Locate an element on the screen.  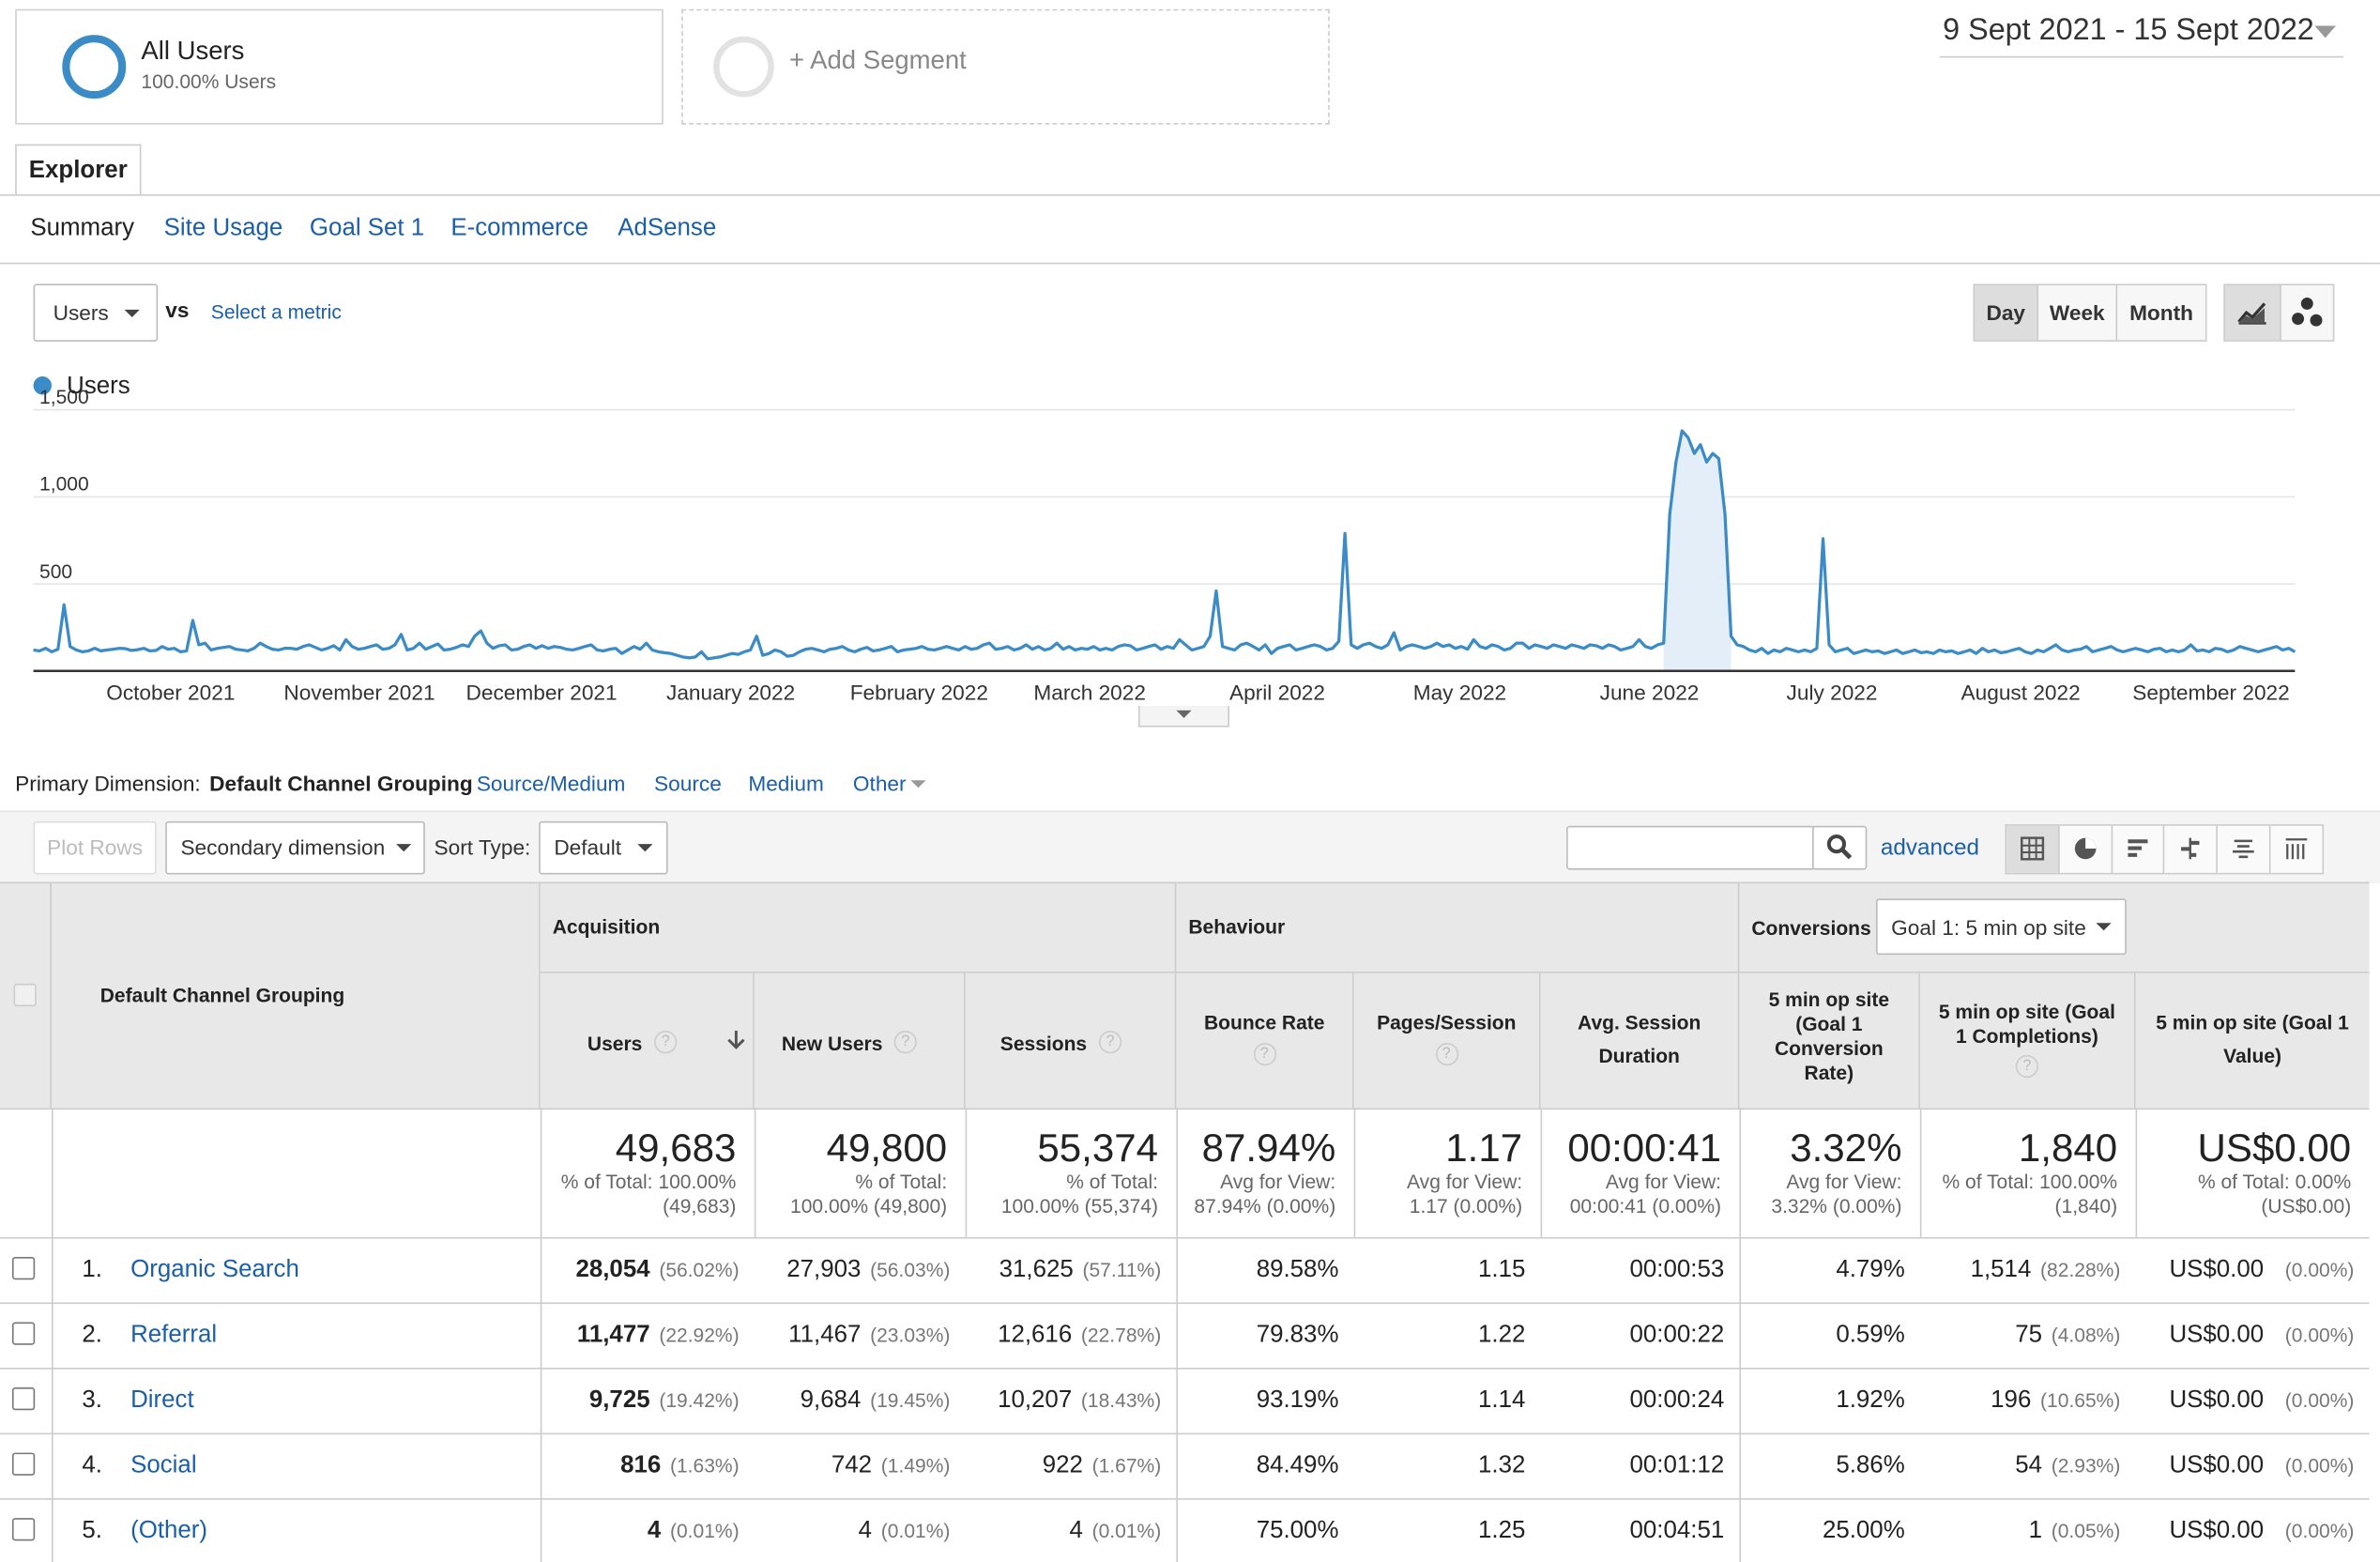
add-segment-button: + Add Segment is located at coordinates (1006, 66).